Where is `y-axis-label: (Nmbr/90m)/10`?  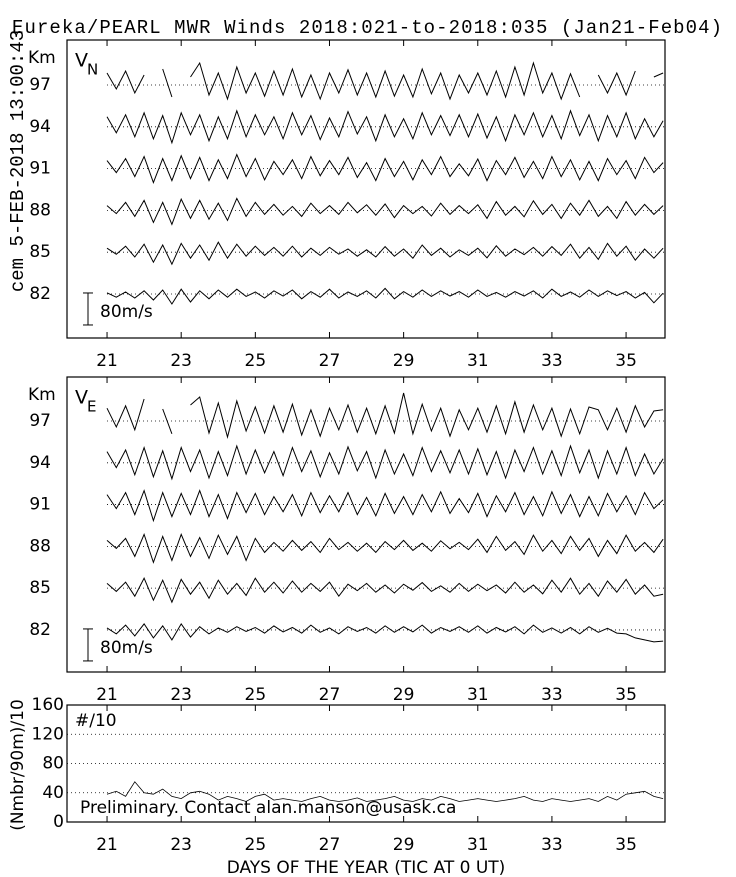 y-axis-label: (Nmbr/90m)/10 is located at coordinates (18, 765).